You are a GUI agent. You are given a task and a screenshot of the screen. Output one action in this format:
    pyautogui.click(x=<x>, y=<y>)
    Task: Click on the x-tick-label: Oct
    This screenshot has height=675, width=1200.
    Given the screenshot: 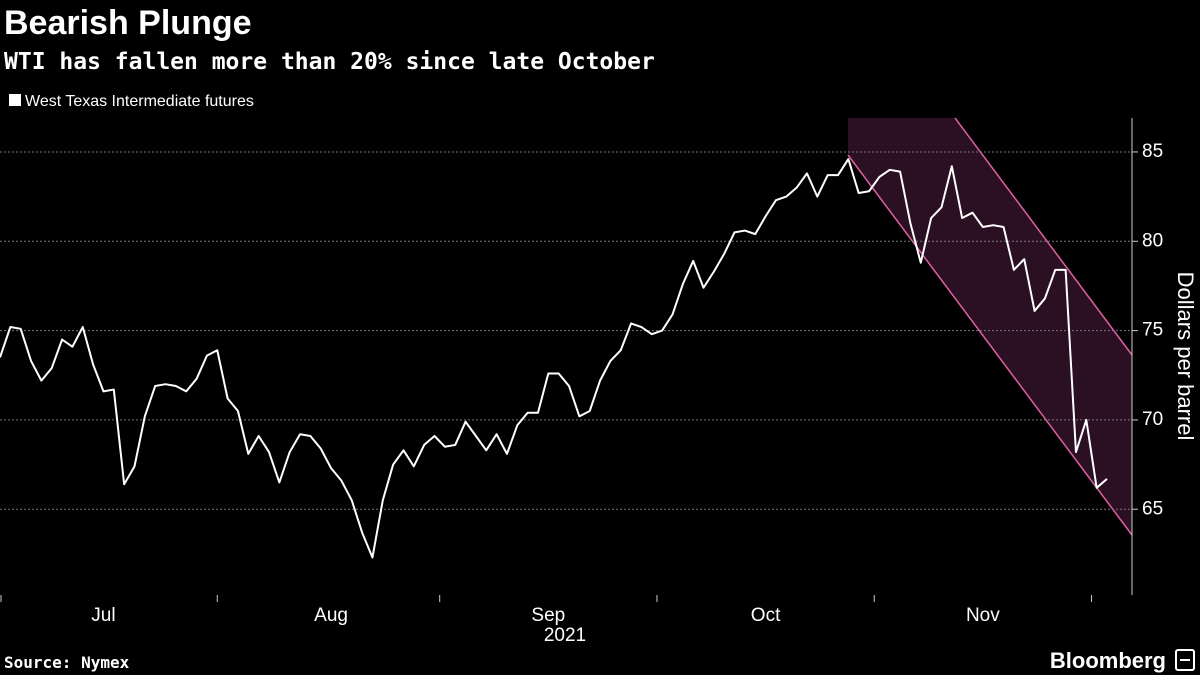 What is the action you would take?
    pyautogui.click(x=766, y=615)
    